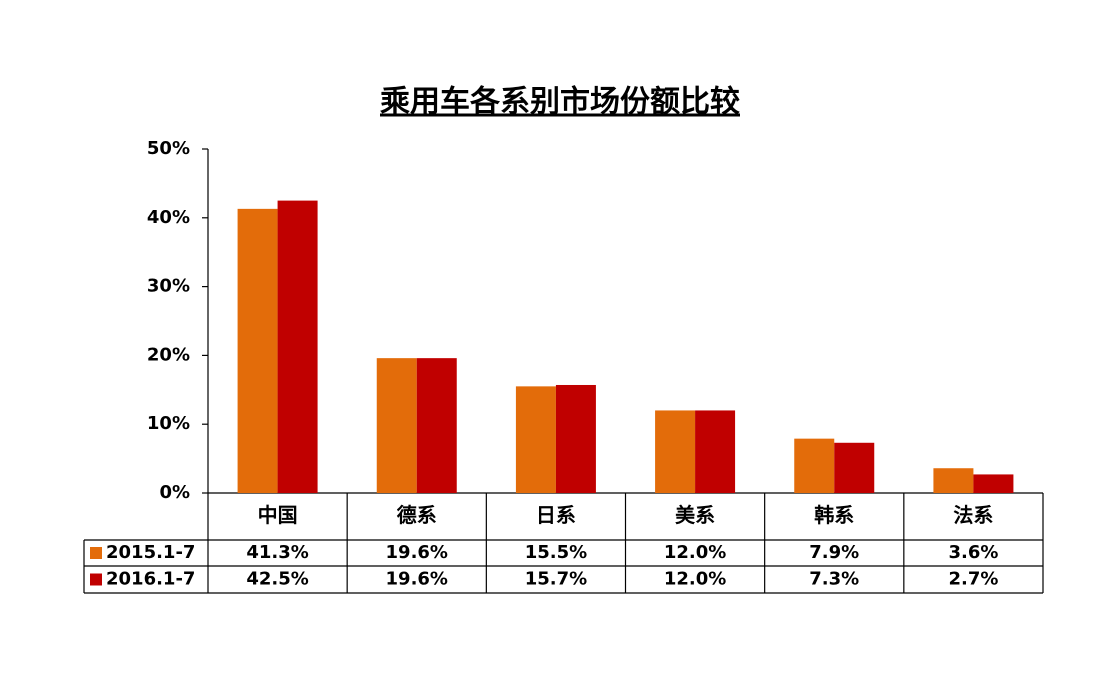 This screenshot has height=687, width=1114. I want to click on y-tick-label: 10%, so click(168, 423).